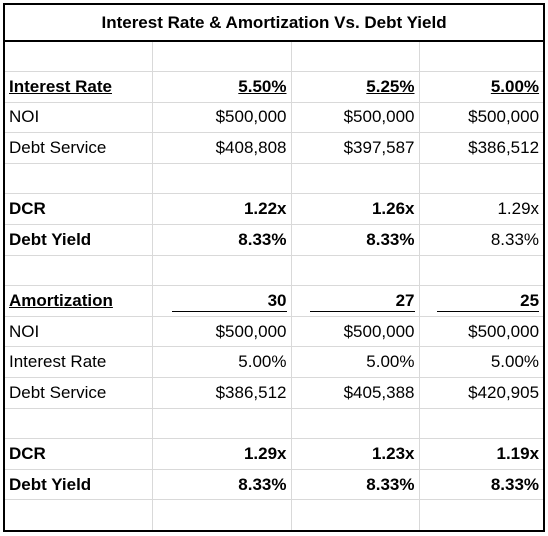 This screenshot has width=548, height=536. What do you see at coordinates (78, 301) in the screenshot?
I see `row-label: Amortization` at bounding box center [78, 301].